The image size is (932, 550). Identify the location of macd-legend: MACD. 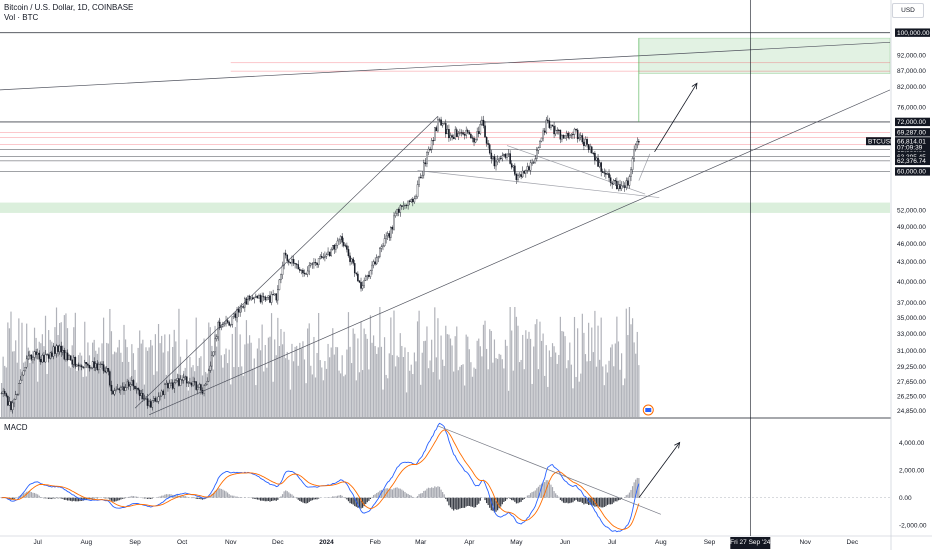
(16, 427).